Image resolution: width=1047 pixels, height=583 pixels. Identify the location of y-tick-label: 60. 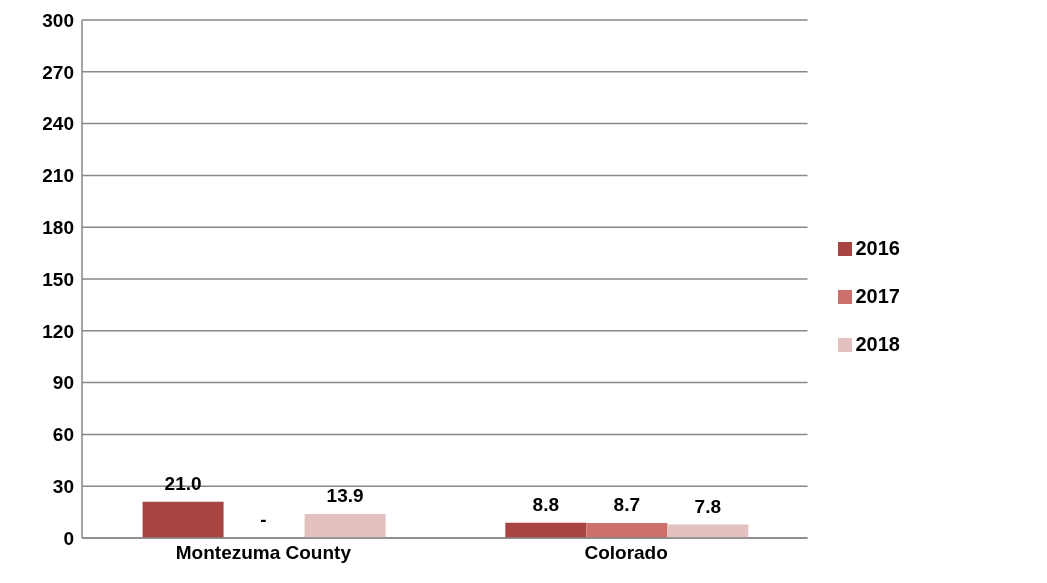
(63, 435).